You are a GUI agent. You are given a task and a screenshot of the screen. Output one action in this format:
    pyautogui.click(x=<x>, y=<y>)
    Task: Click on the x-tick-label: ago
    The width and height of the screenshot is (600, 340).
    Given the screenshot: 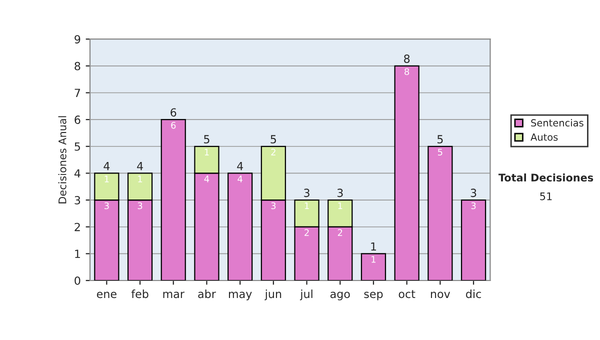 What is the action you would take?
    pyautogui.click(x=340, y=296)
    